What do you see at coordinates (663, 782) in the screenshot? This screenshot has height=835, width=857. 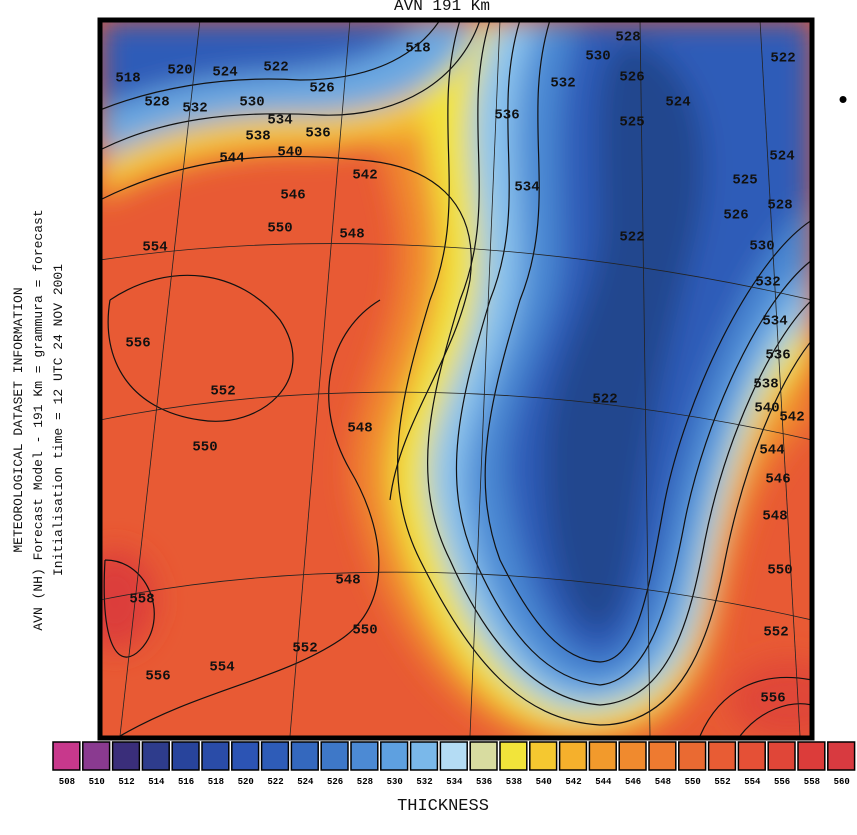 I see `colorbar-tick-label: 548` at bounding box center [663, 782].